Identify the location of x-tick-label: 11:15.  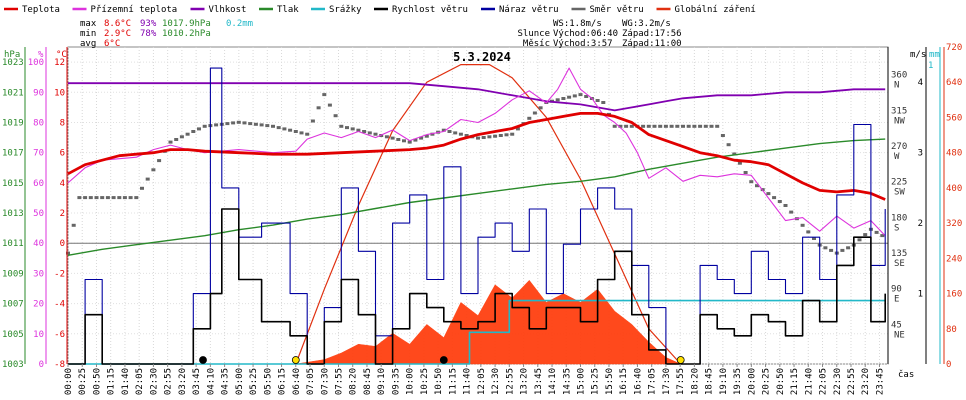
(453, 381).